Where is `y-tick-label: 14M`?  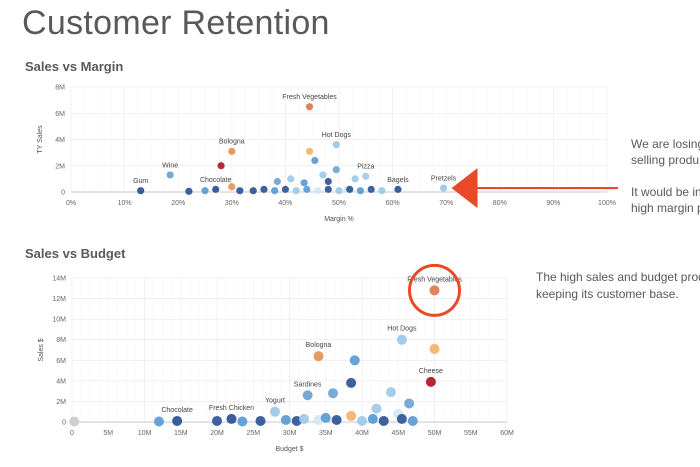
y-tick-label: 14M is located at coordinates (59, 279).